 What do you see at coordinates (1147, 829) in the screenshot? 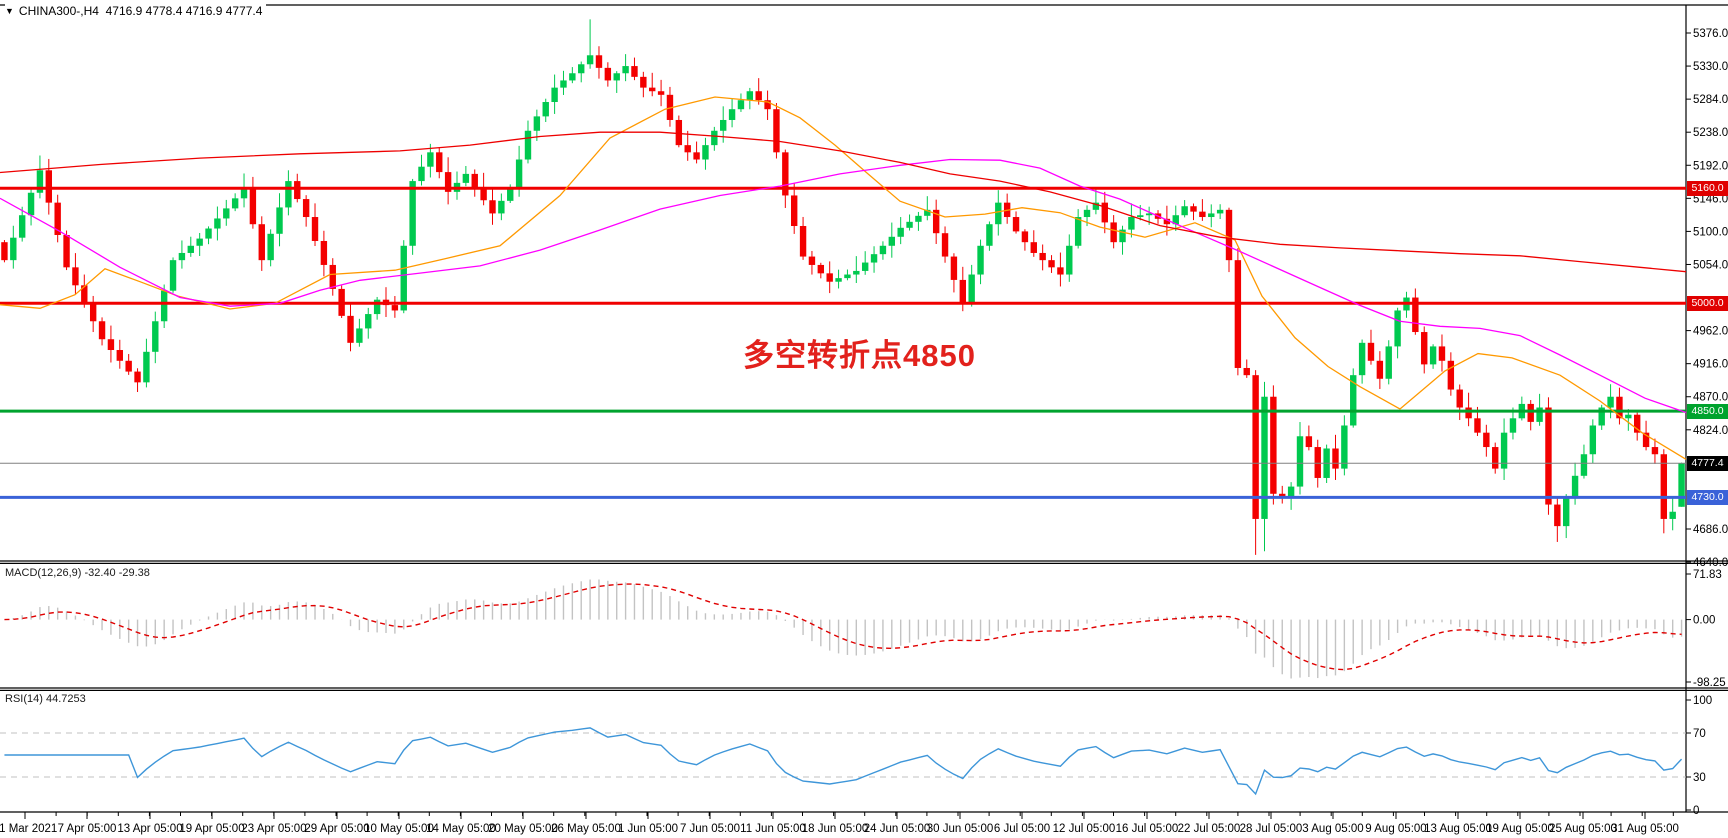
I see `time-axis-label: 16 Jul 05:00` at bounding box center [1147, 829].